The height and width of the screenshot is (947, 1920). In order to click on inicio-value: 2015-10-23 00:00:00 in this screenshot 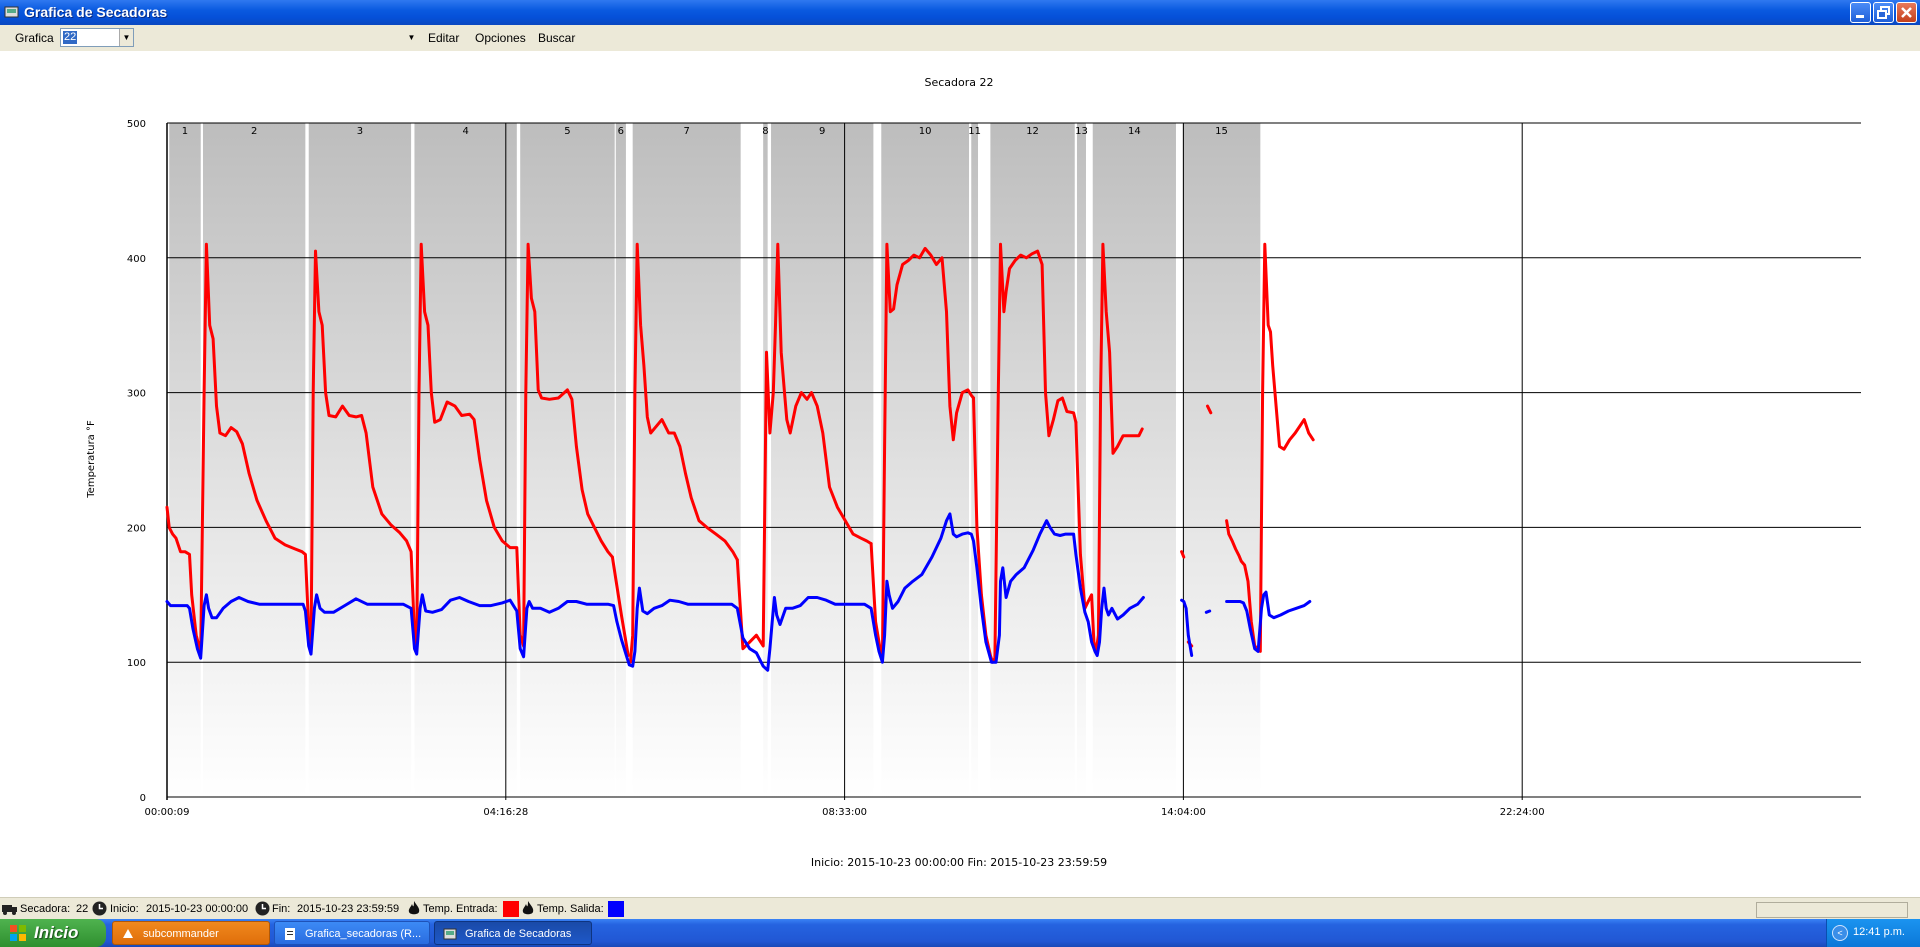, I will do `click(197, 909)`.